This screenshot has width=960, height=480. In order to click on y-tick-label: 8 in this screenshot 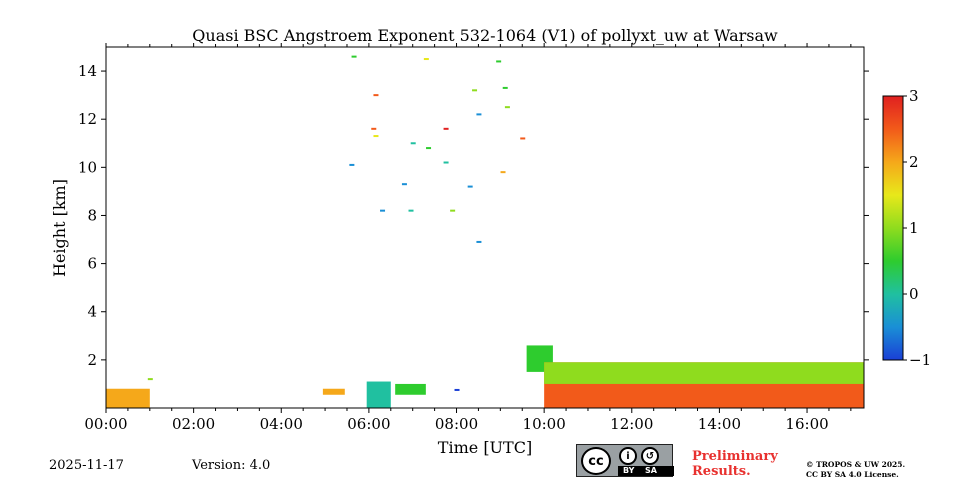, I will do `click(92, 215)`.